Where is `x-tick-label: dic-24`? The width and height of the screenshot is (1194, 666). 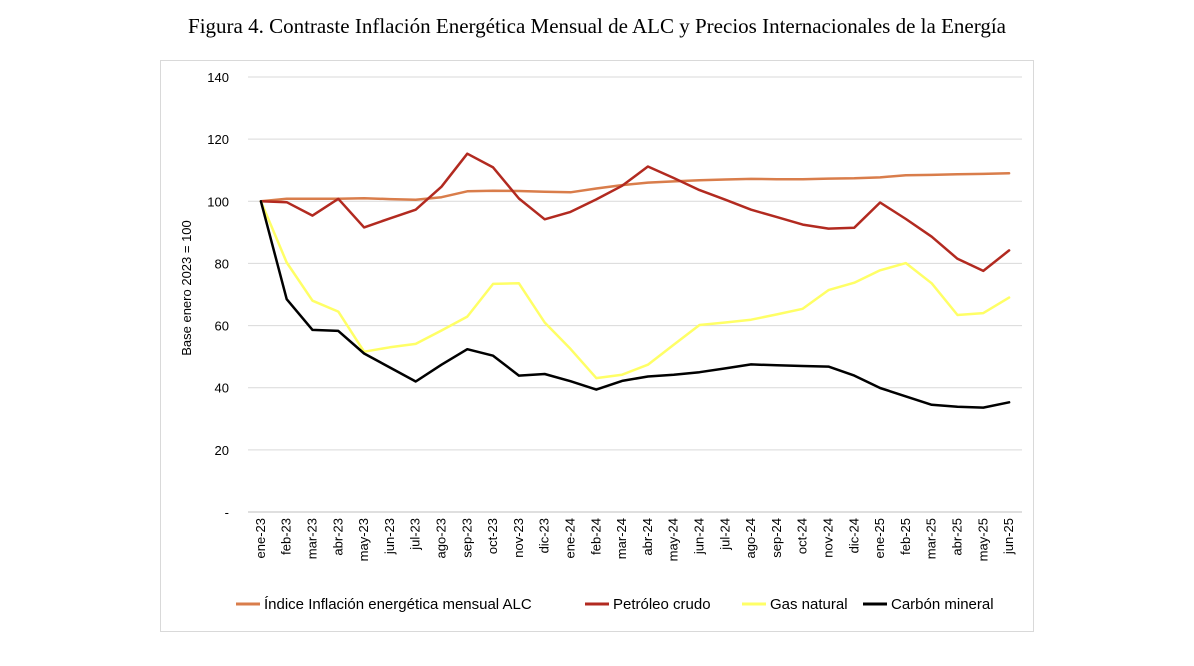 x-tick-label: dic-24 is located at coordinates (853, 535).